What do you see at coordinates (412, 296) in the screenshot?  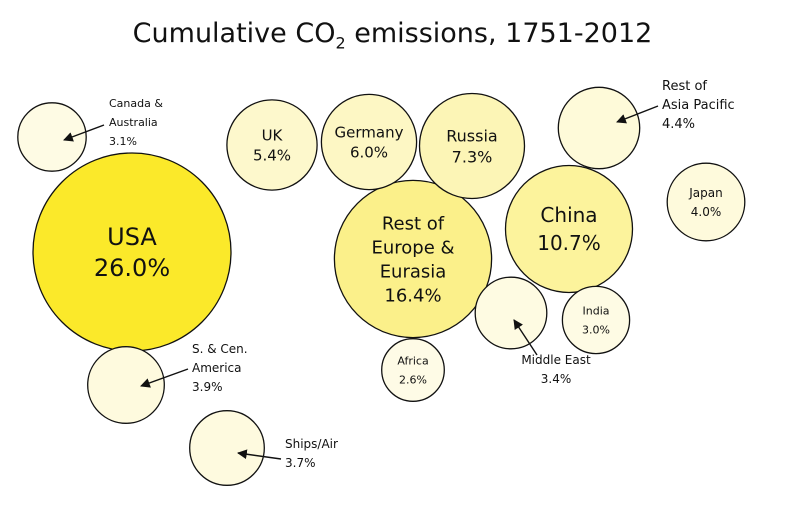 I see `bubble-value-rest-of-europe-eurasia: 16.4%` at bounding box center [412, 296].